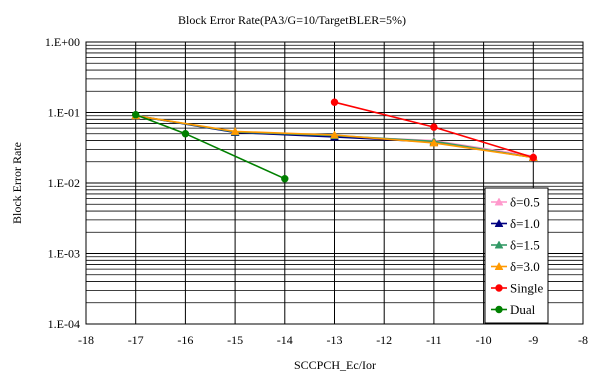 The image size is (591, 376). Describe the element at coordinates (136, 340) in the screenshot. I see `x-tick-label: -17` at that location.